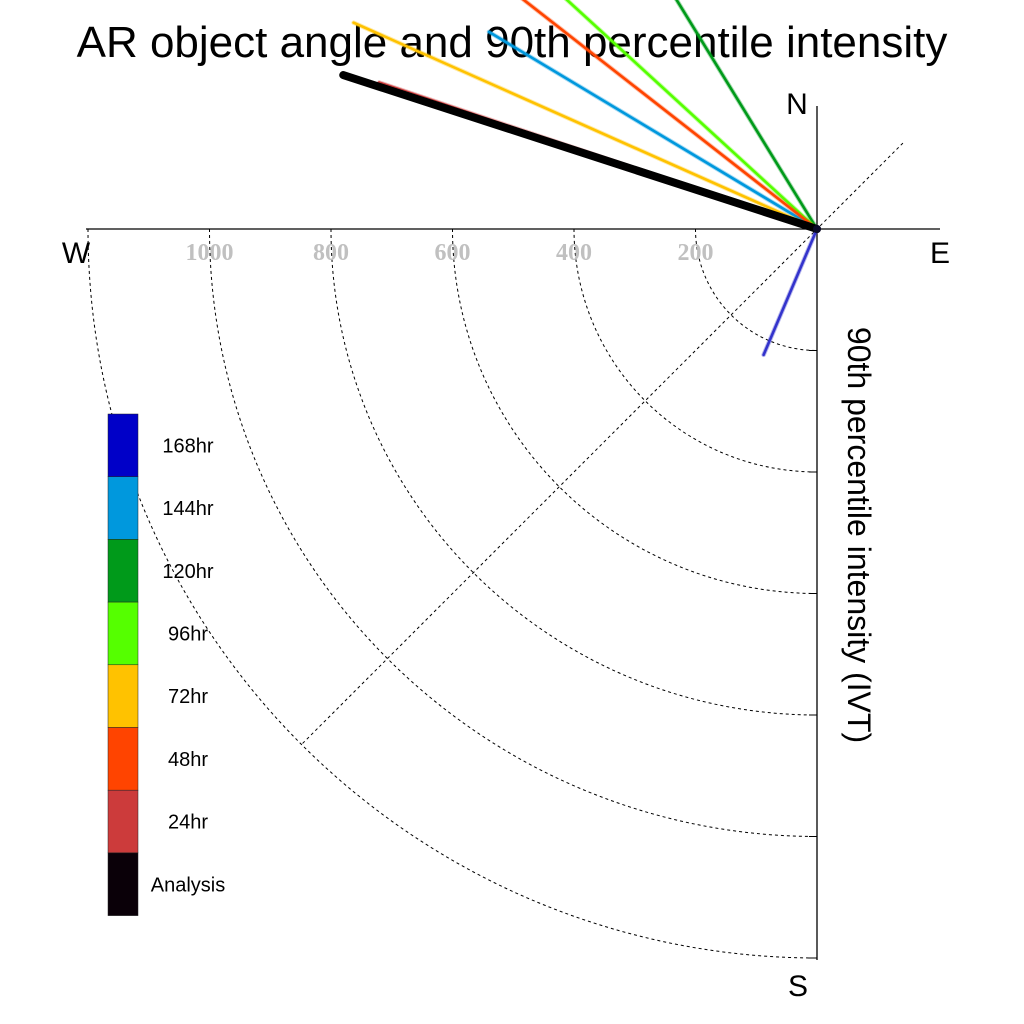  I want to click on radial-tick-label: 400, so click(574, 253).